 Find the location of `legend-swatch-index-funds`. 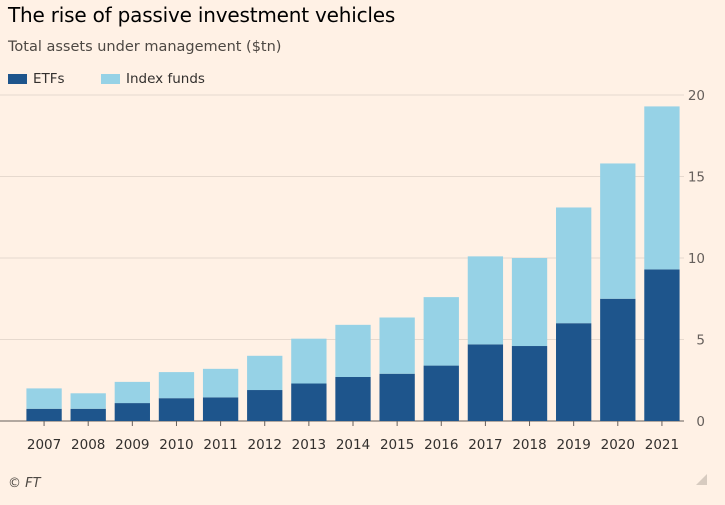

legend-swatch-index-funds is located at coordinates (110, 79).